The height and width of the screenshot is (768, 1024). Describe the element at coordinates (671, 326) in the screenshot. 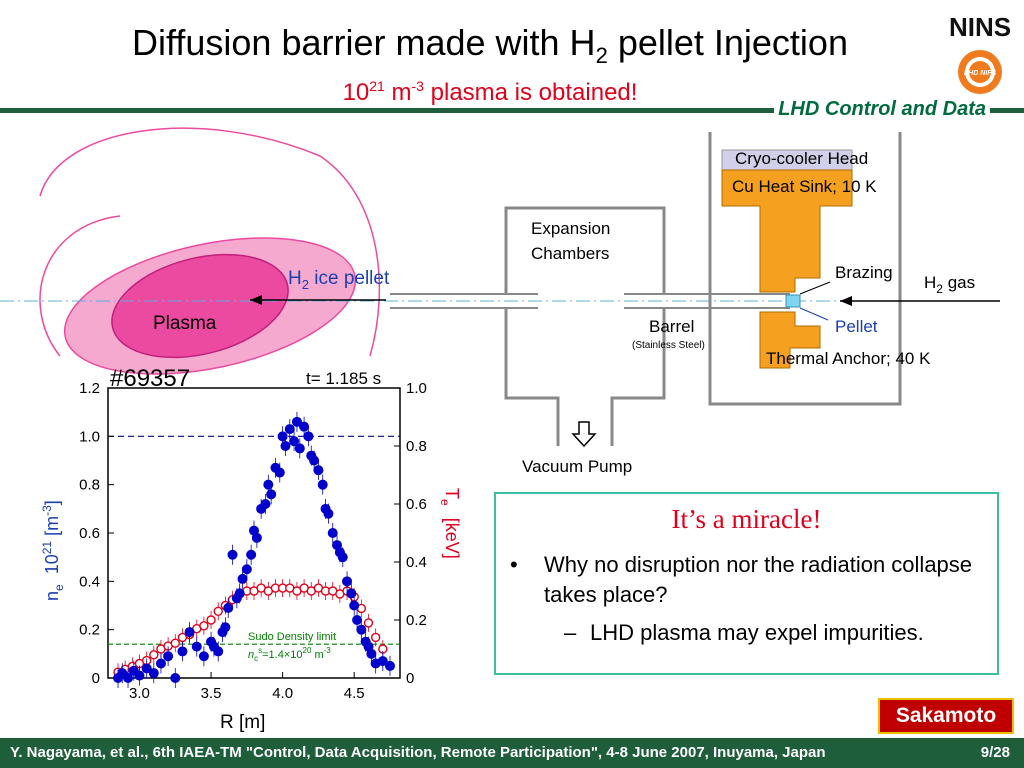

I see `svg-text: Barrel` at that location.